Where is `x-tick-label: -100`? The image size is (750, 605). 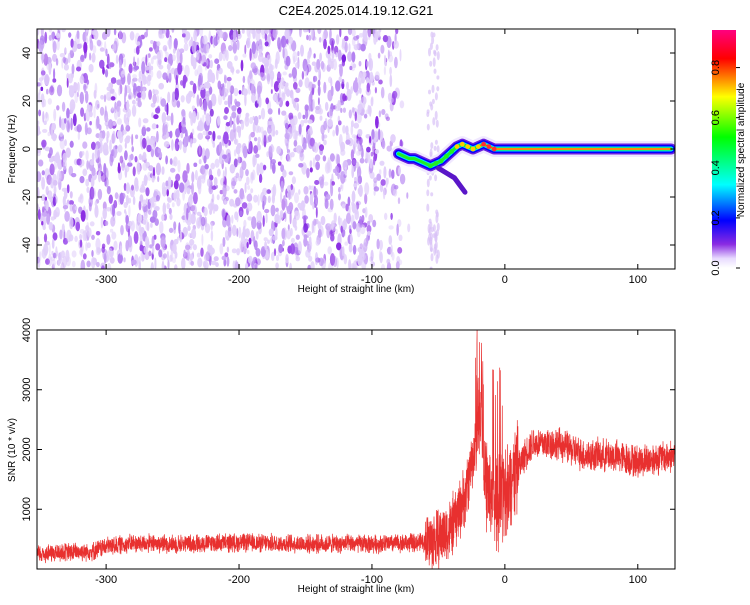
x-tick-label: -100 is located at coordinates (372, 280).